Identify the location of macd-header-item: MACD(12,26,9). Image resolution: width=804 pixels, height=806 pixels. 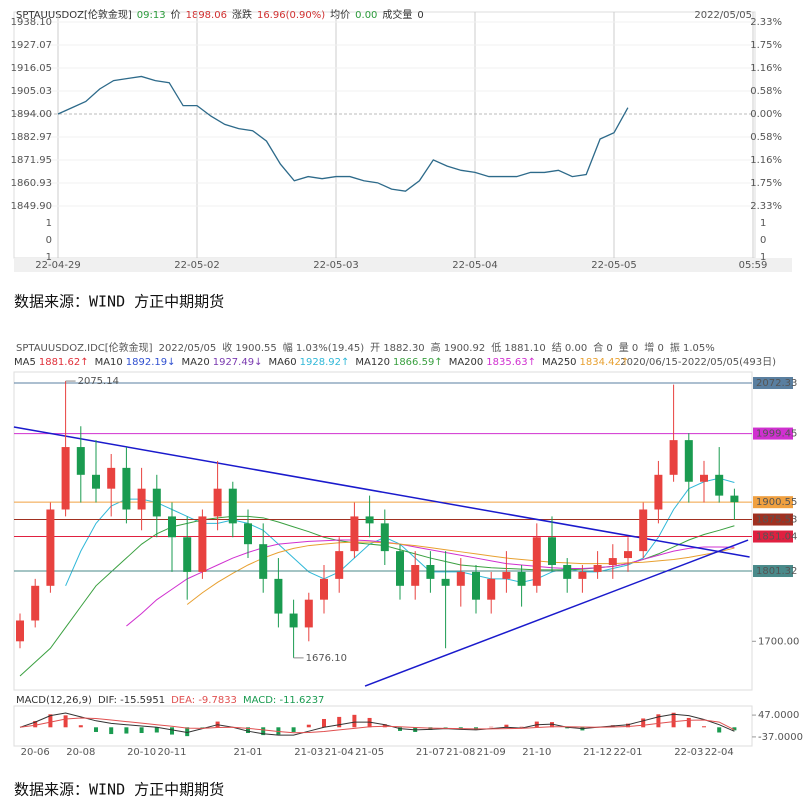
(54, 700).